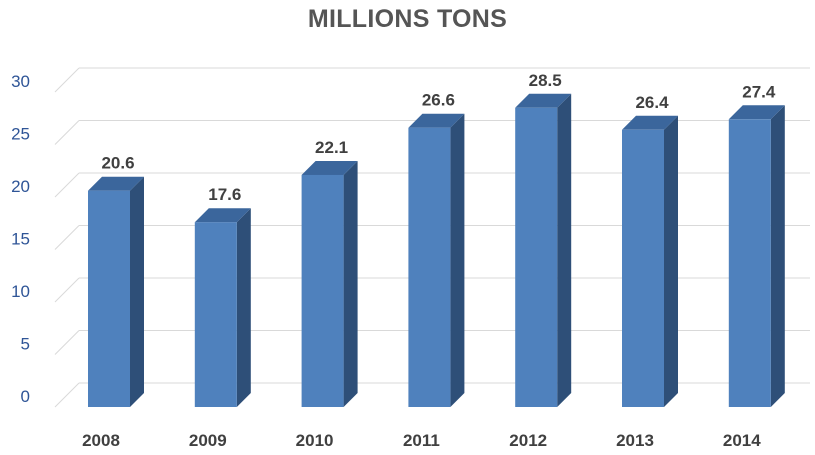  Describe the element at coordinates (208, 440) in the screenshot. I see `x-tick-label: 2009` at that location.